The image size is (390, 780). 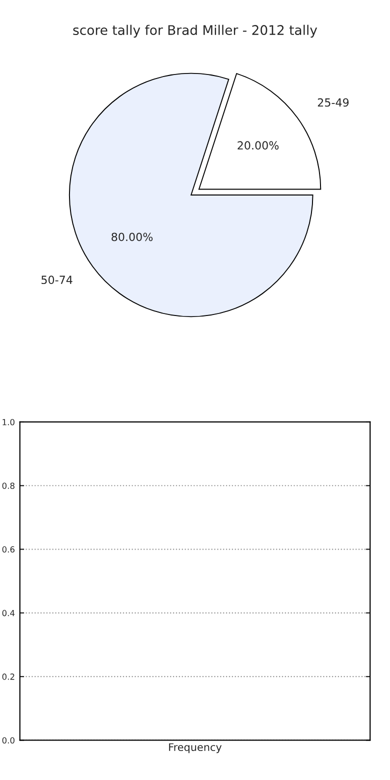 I want to click on y-tick-label: 0.0, so click(x=8, y=740).